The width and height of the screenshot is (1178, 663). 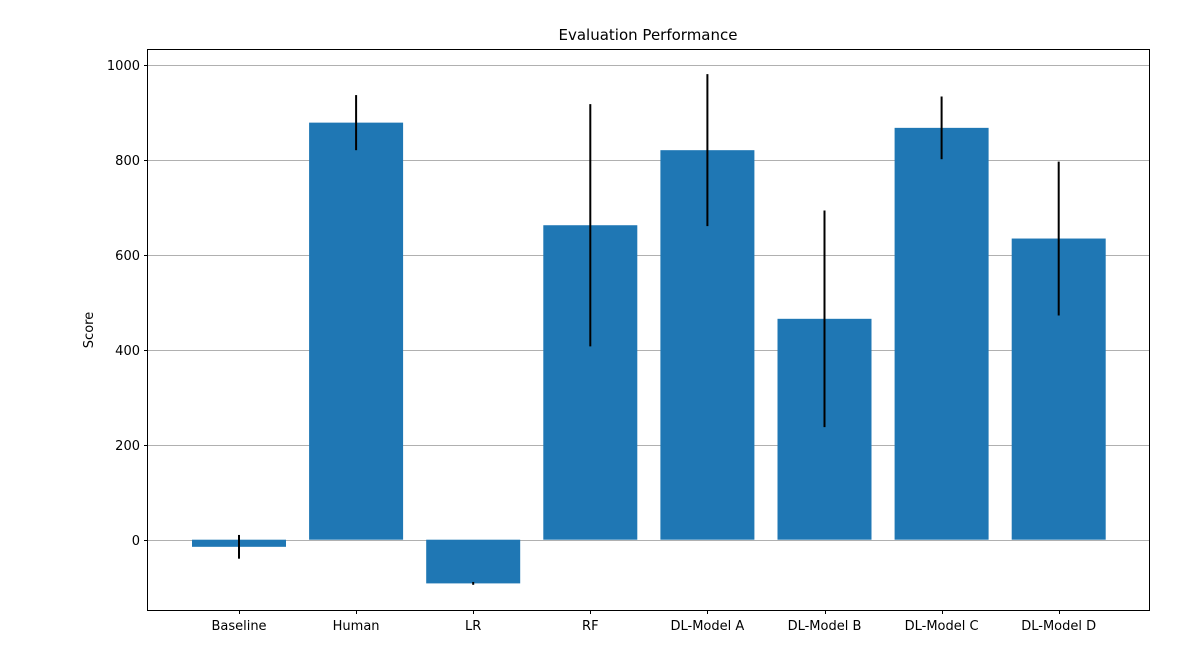 I want to click on x-tick-label: Human, so click(x=356, y=626).